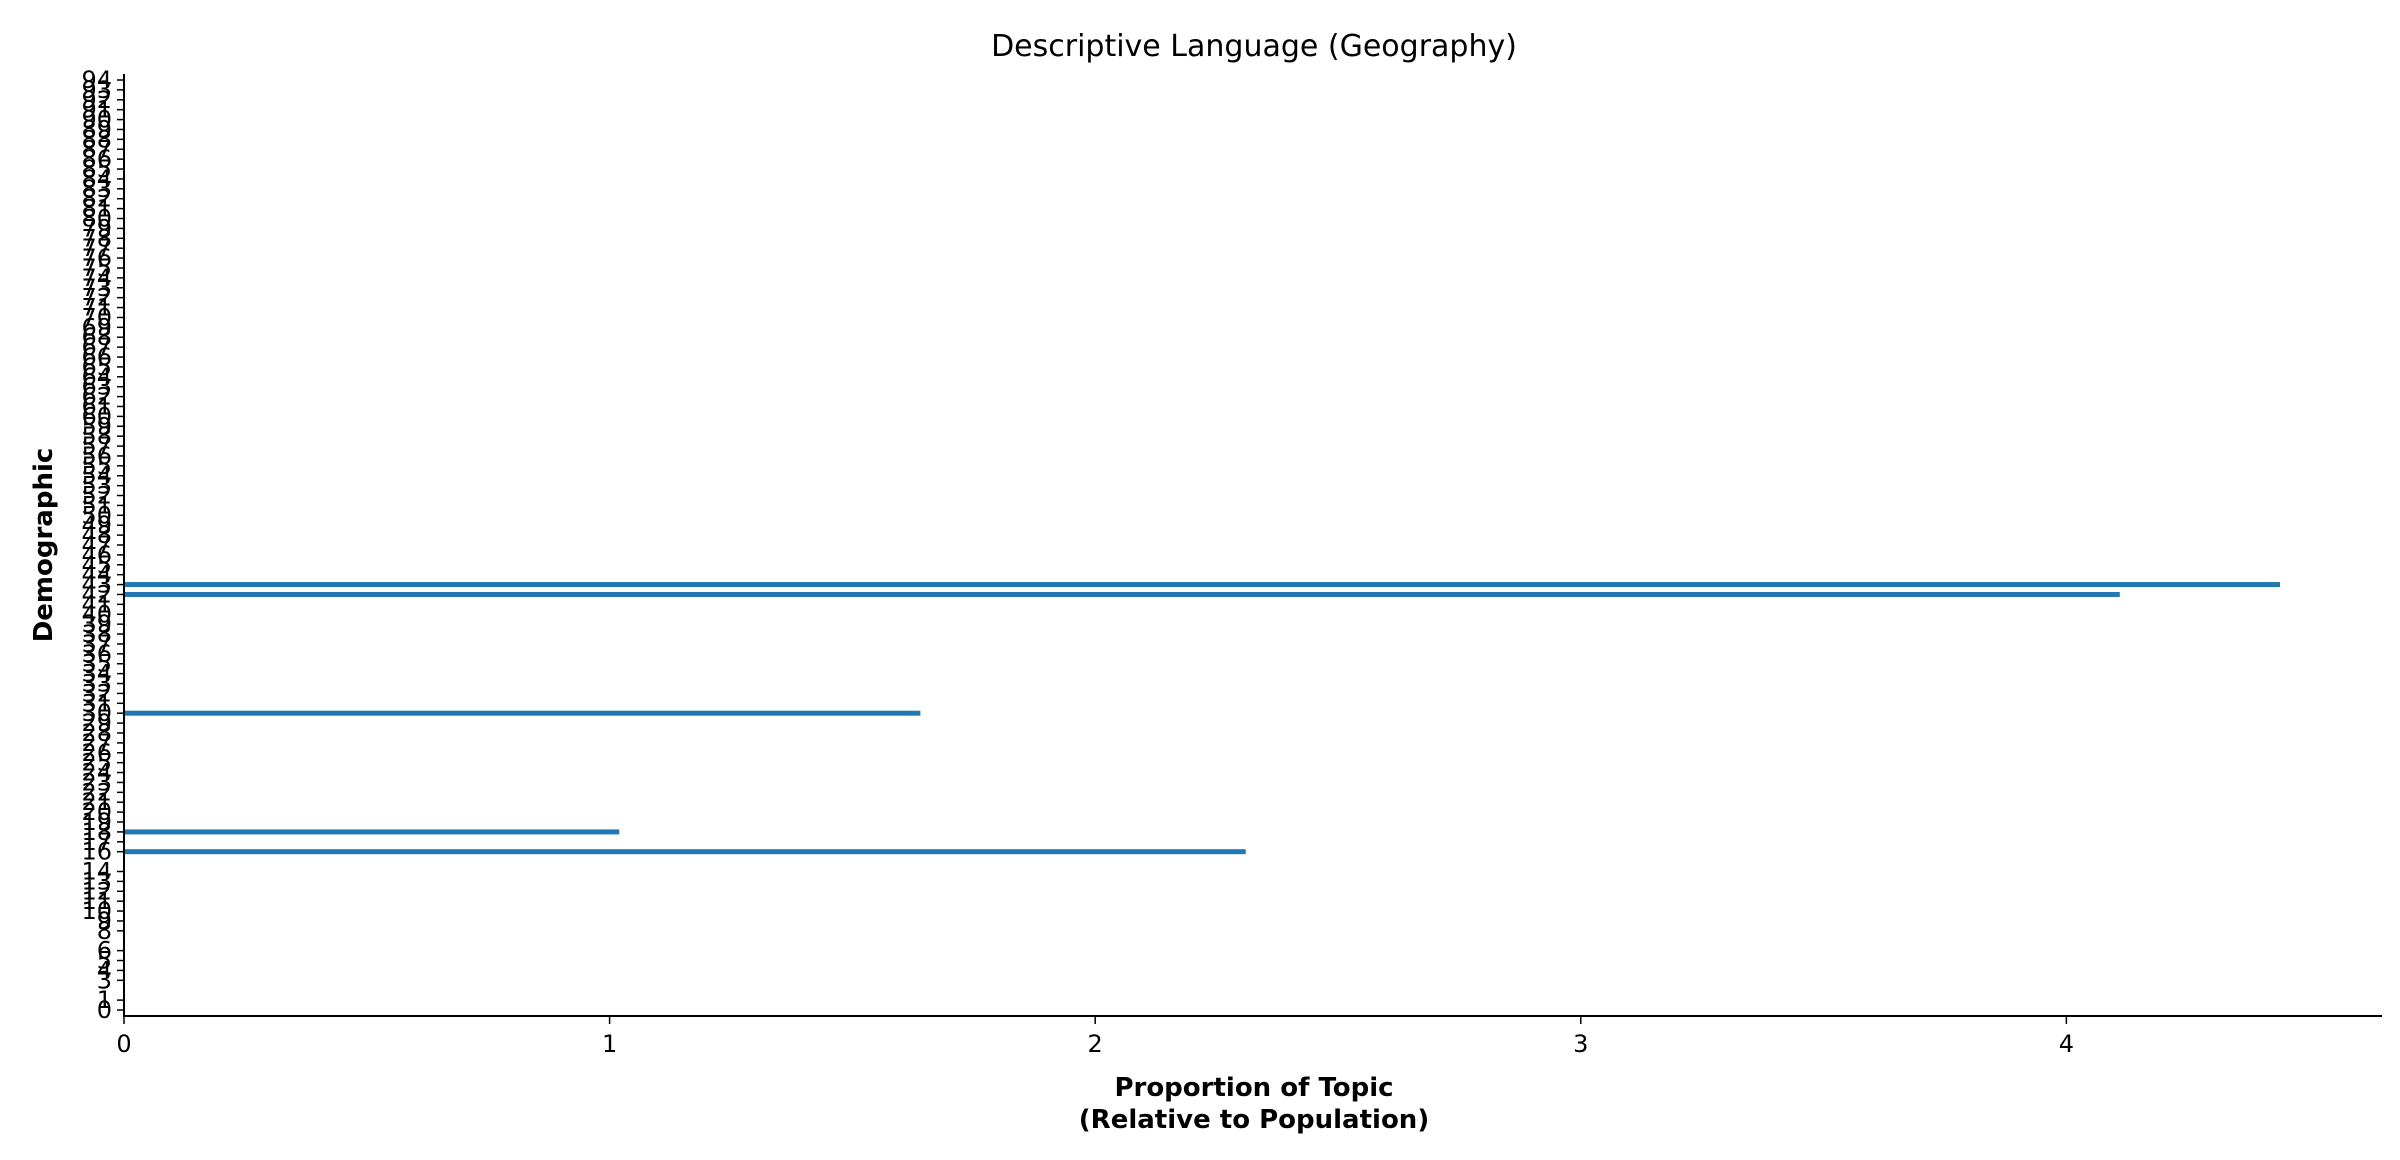 Image resolution: width=2400 pixels, height=1160 pixels. What do you see at coordinates (1095, 1044) in the screenshot?
I see `x-tick-label-2: 2` at bounding box center [1095, 1044].